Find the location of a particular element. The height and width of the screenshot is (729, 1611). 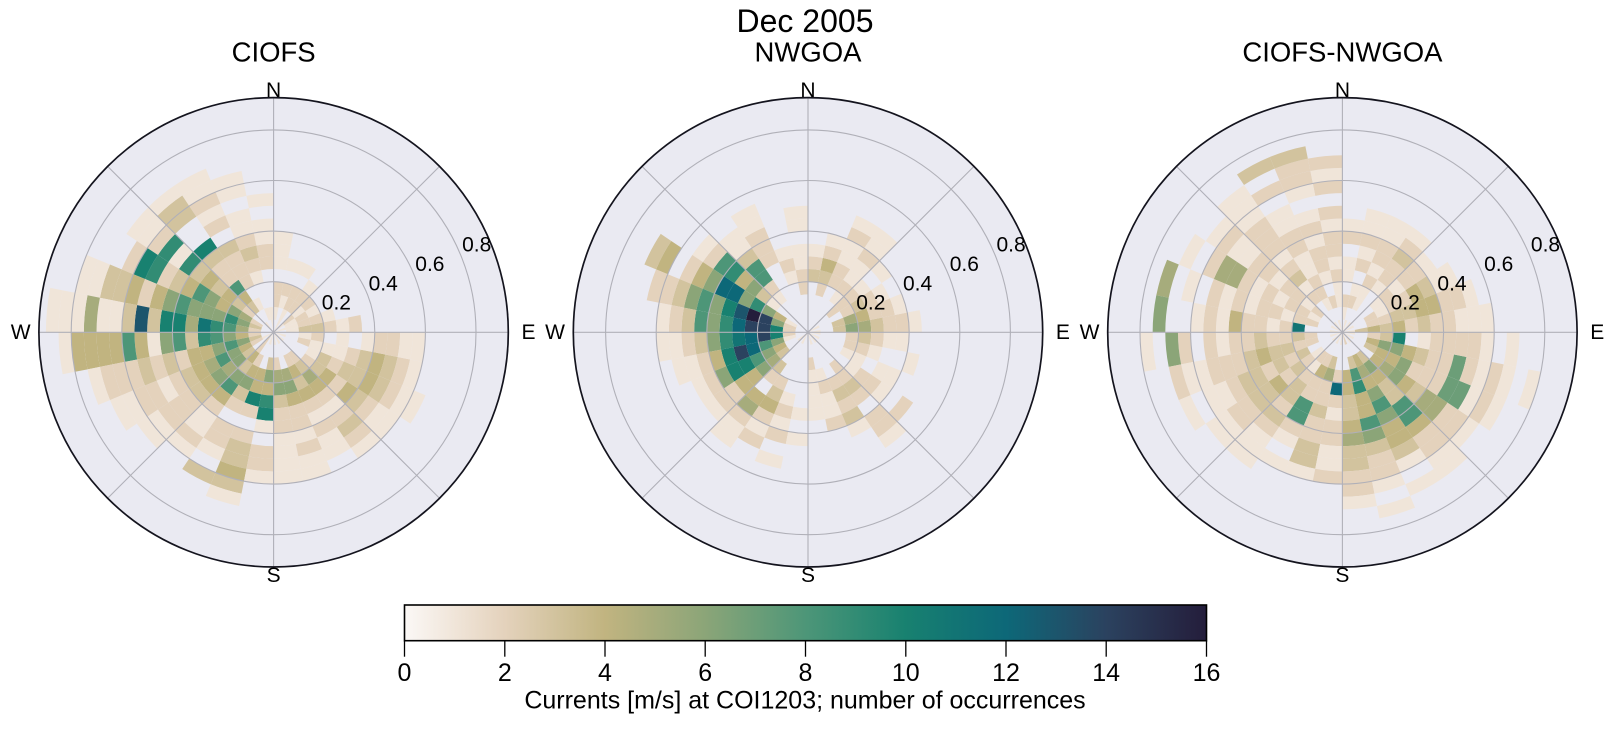

svg-text: 8 is located at coordinates (806, 673).